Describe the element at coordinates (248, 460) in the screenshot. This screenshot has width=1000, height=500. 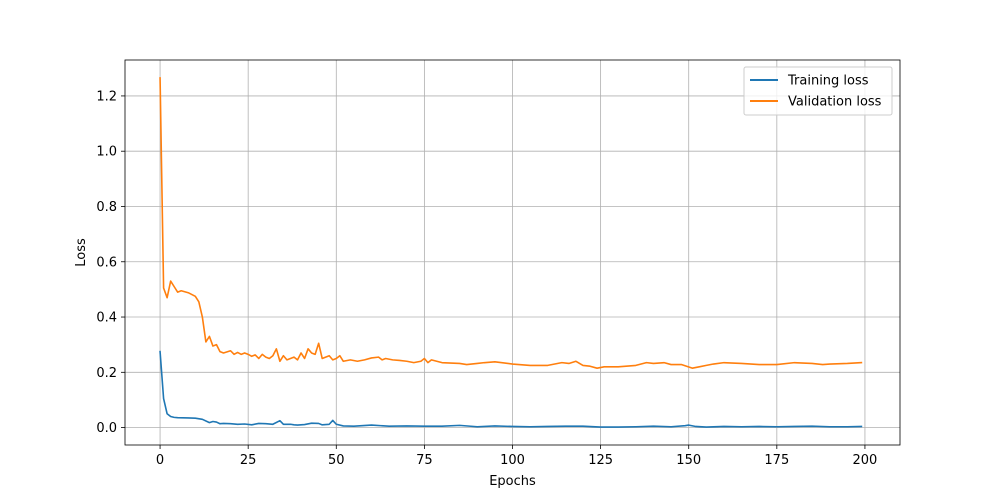
I see `x-tick-label: 25` at that location.